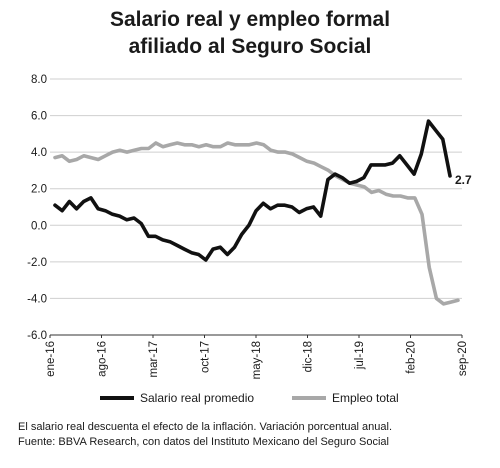 This screenshot has height=468, width=500. What do you see at coordinates (250, 46) in the screenshot?
I see `chart-title-line-2: afiliado al Seguro Social` at bounding box center [250, 46].